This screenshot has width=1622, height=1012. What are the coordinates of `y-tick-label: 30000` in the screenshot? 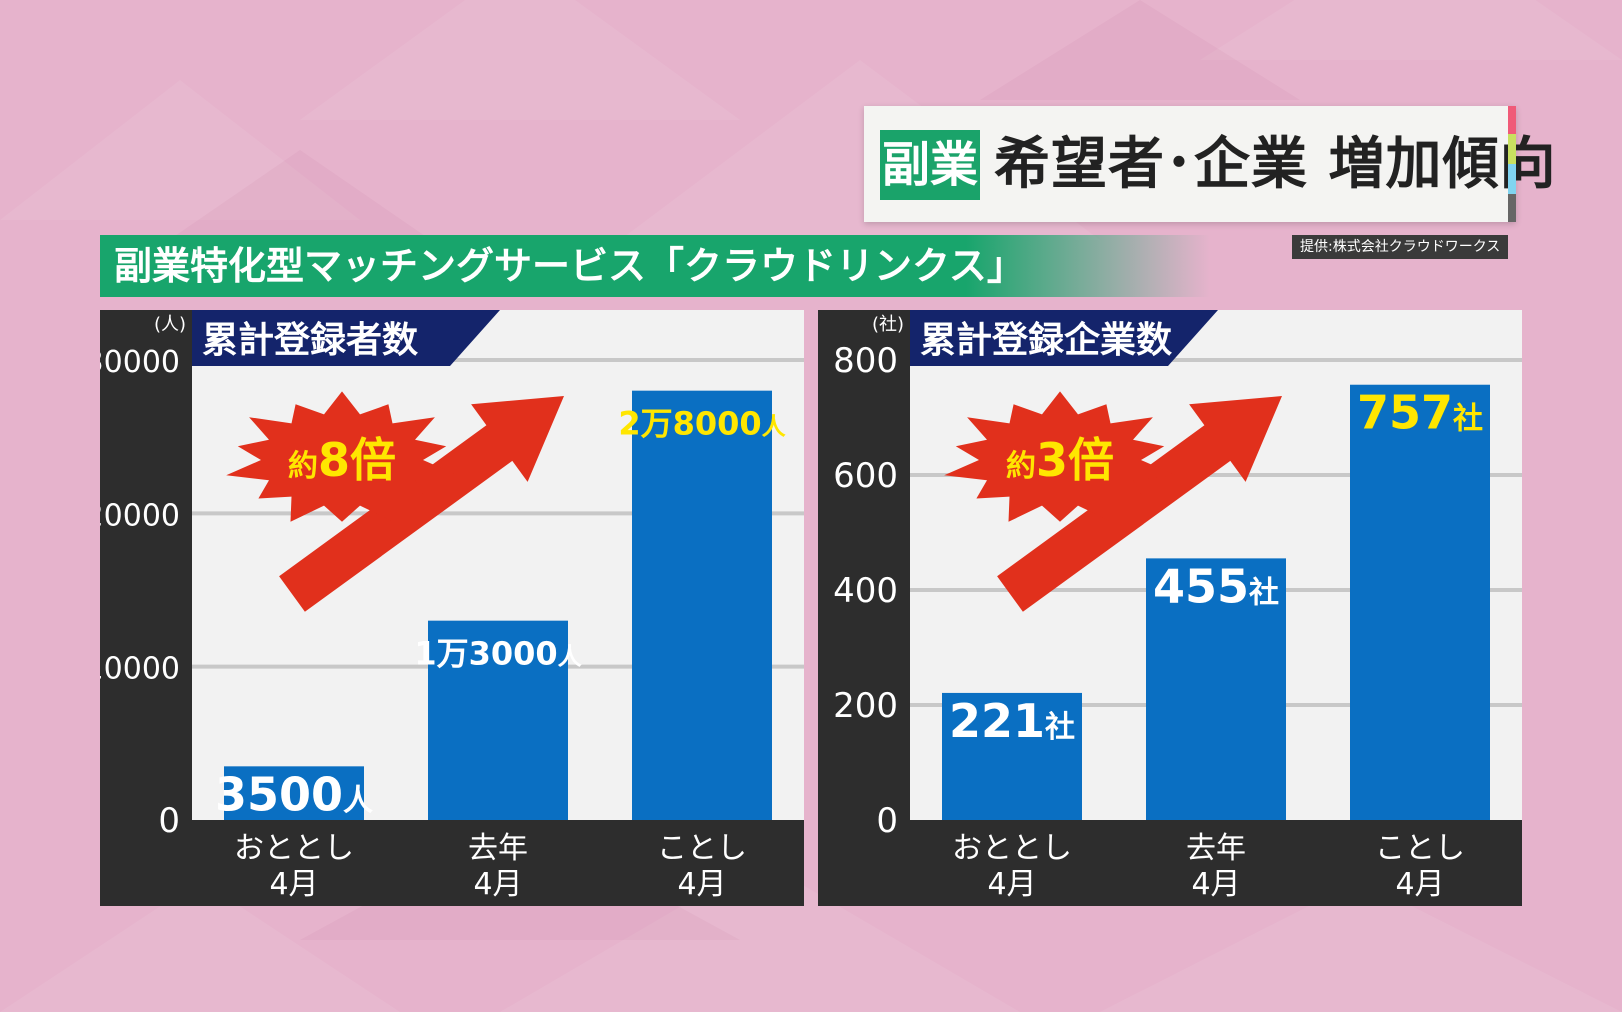 It's located at (140, 362).